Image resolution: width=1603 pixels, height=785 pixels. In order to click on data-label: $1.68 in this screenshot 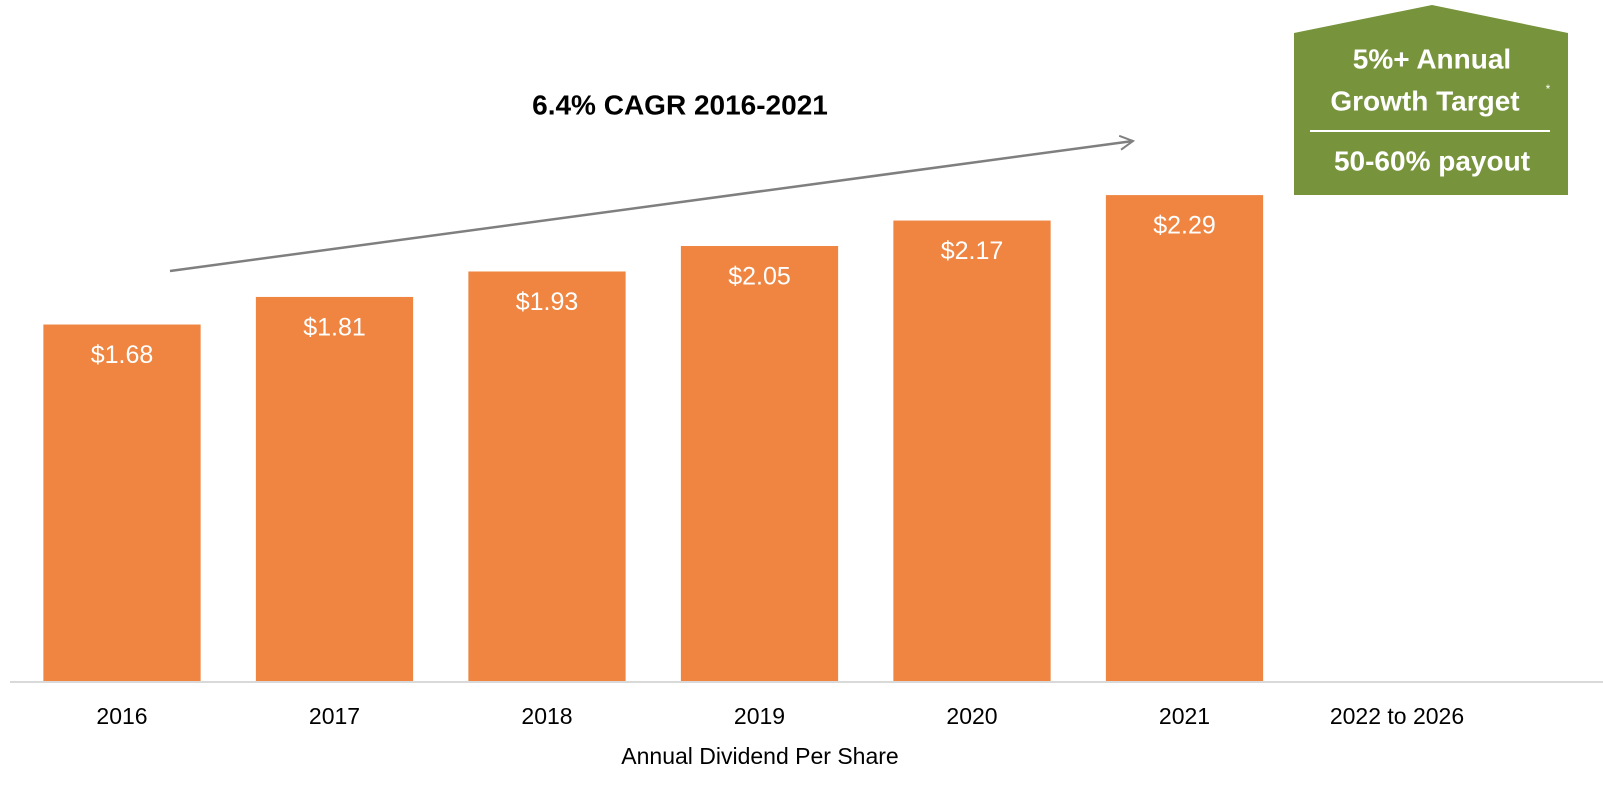, I will do `click(122, 355)`.